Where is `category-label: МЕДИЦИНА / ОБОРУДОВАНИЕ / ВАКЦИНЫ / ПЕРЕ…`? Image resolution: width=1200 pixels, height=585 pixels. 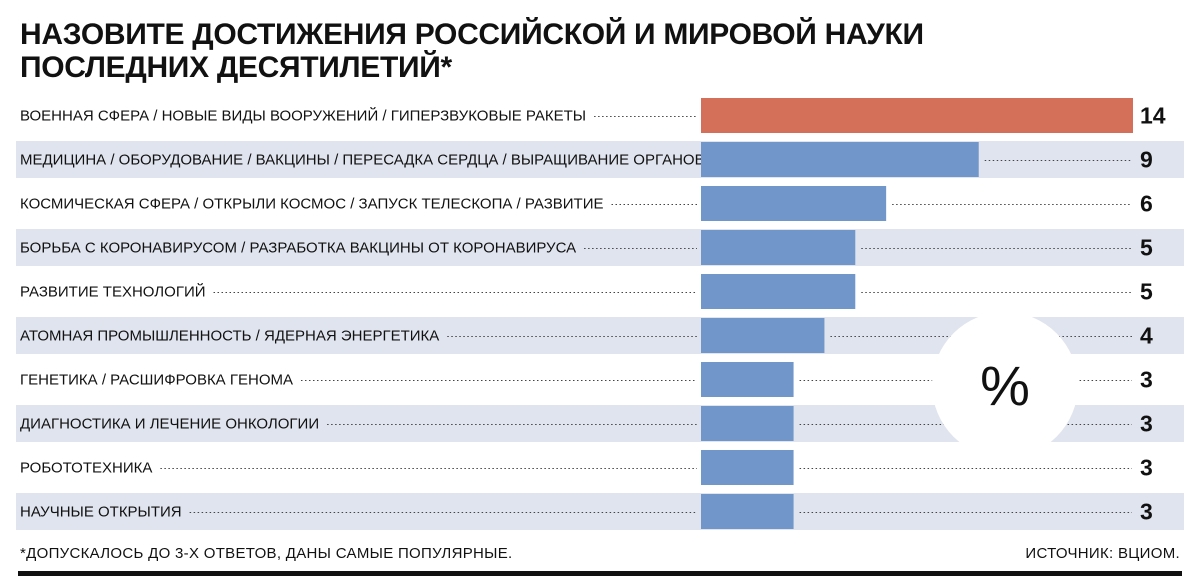
category-label: МЕДИЦИНА / ОБОРУДОВАНИЕ / ВАКЦИНЫ / ПЕРЕ… is located at coordinates (362, 160).